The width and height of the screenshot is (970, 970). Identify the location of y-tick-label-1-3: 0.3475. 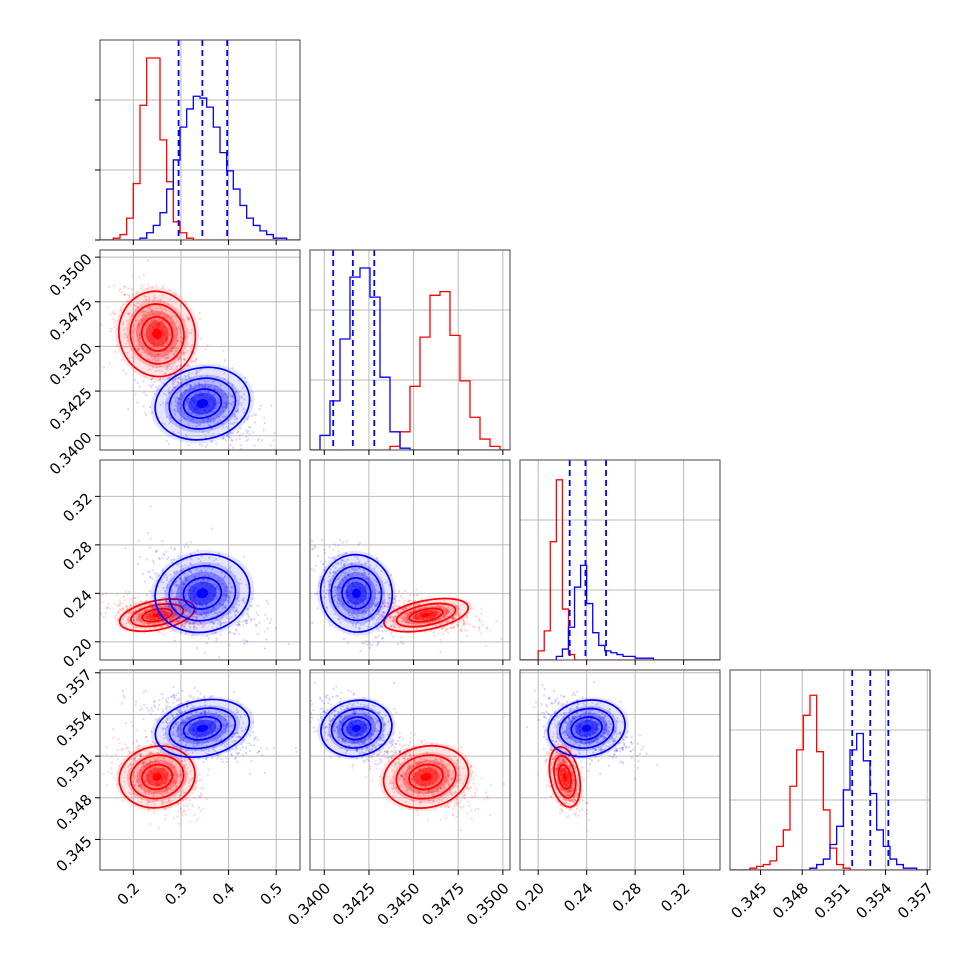
(71, 320).